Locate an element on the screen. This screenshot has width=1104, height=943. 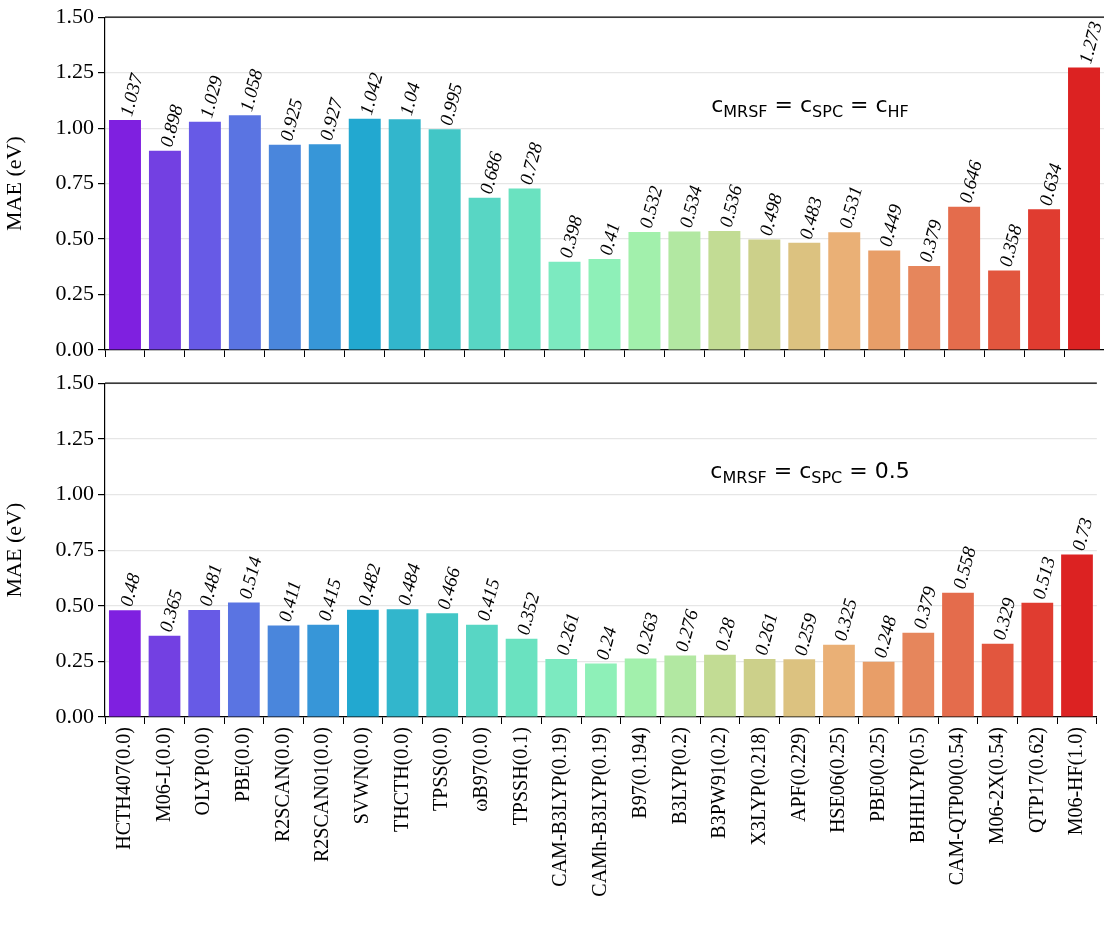
x-tick-label: HCTH407(0.0) is located at coordinates (124, 788).